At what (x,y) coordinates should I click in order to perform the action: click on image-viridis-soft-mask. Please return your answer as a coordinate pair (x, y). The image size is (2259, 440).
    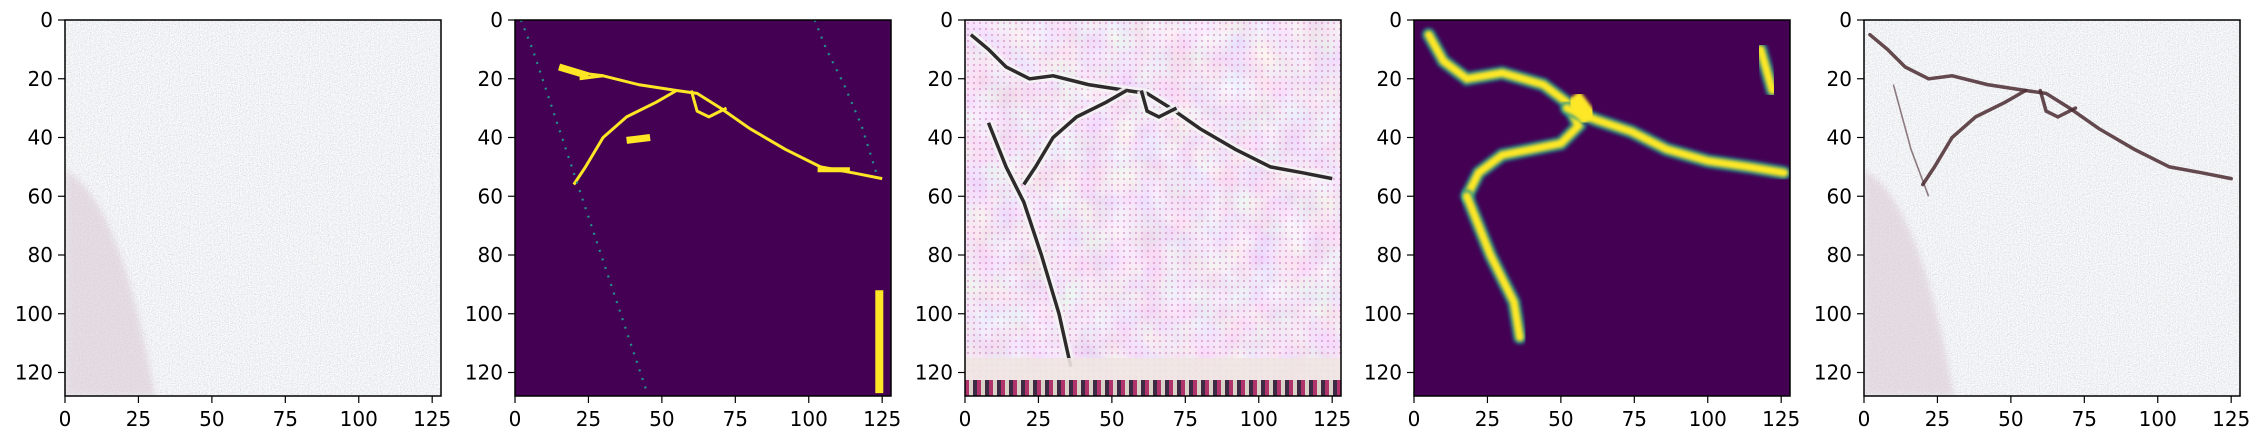
    Looking at the image, I should click on (1602, 208).